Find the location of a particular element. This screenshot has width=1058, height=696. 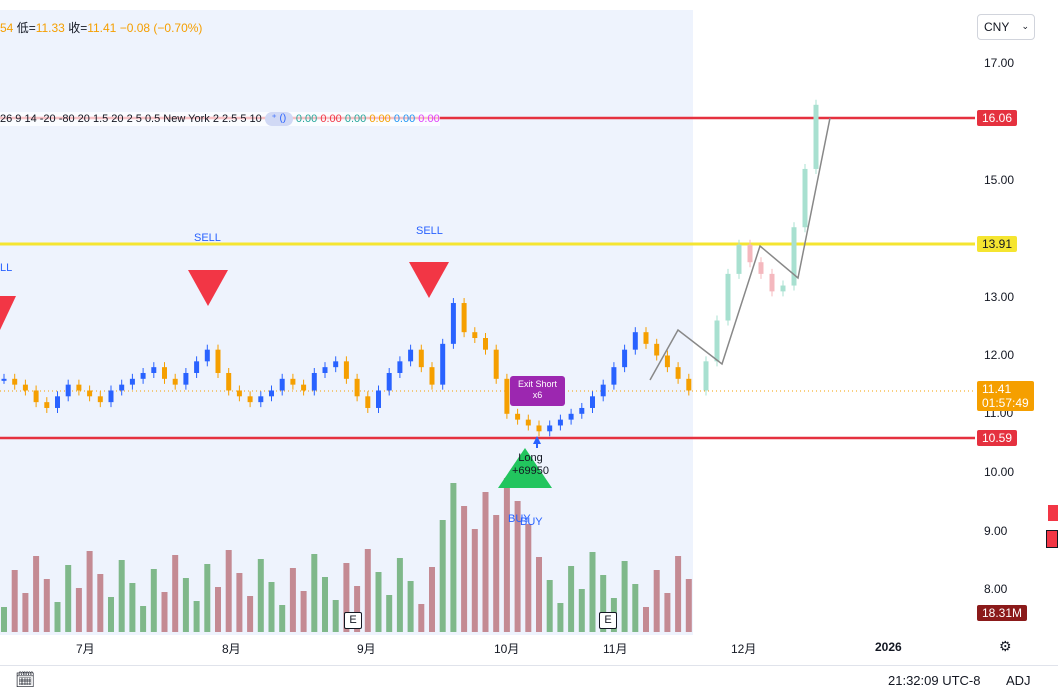

sell-label: LL is located at coordinates (6, 268).